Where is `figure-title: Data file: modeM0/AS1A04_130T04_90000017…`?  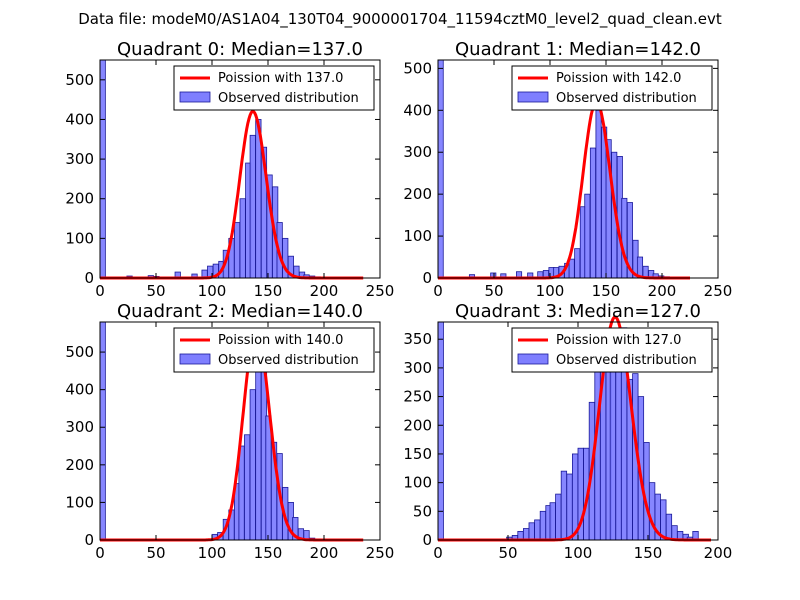
figure-title: Data file: modeM0/AS1A04_130T04_90000017… is located at coordinates (400, 19).